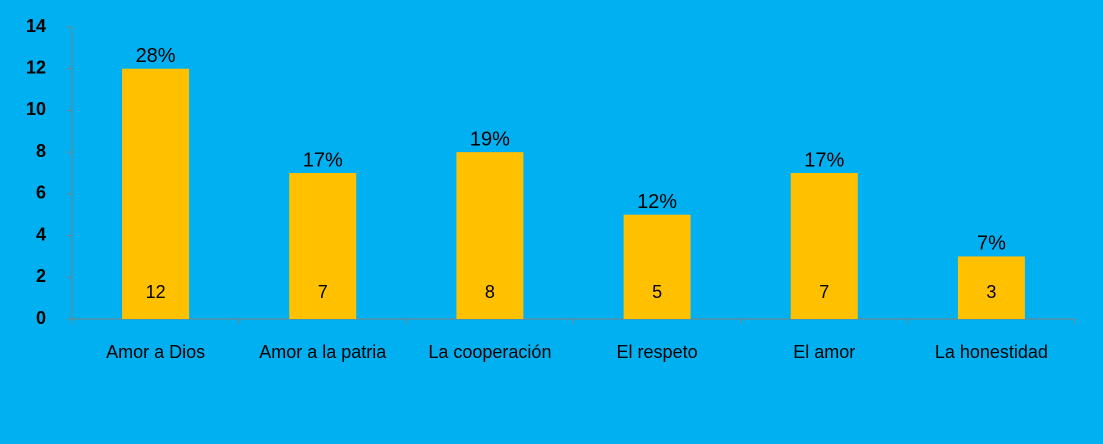  What do you see at coordinates (41, 151) in the screenshot?
I see `y-tick-label: 8` at bounding box center [41, 151].